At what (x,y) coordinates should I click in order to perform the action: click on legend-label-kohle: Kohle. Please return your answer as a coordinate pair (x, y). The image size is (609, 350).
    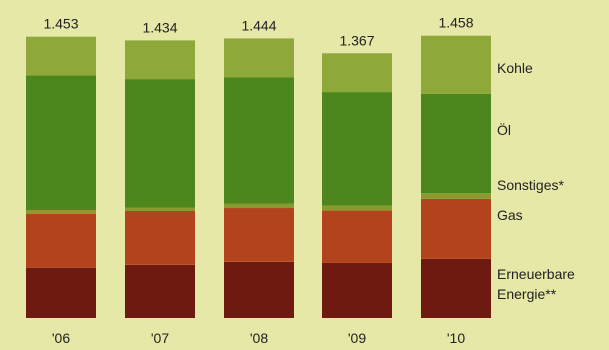
    Looking at the image, I should click on (515, 68).